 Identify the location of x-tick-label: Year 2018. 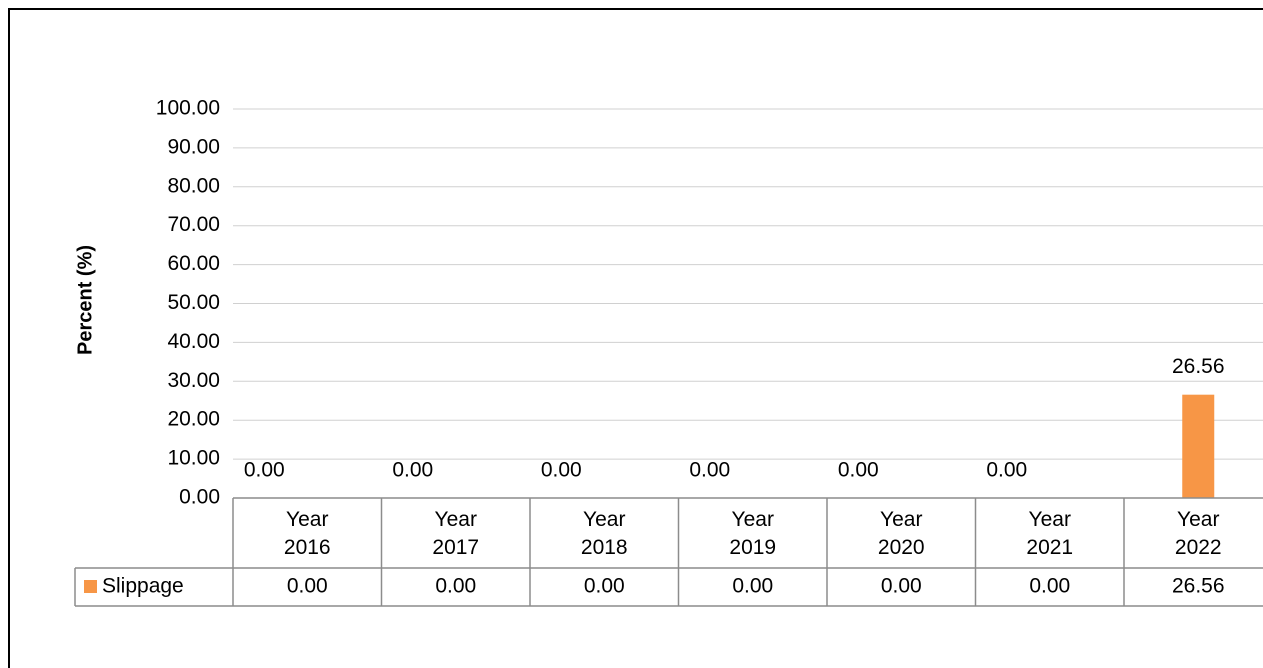
(604, 533).